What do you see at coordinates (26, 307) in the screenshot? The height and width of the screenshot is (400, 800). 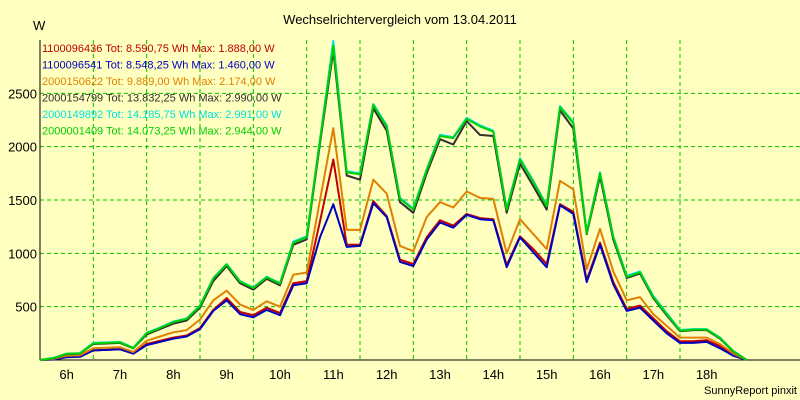 I see `y-tick-label: 500` at bounding box center [26, 307].